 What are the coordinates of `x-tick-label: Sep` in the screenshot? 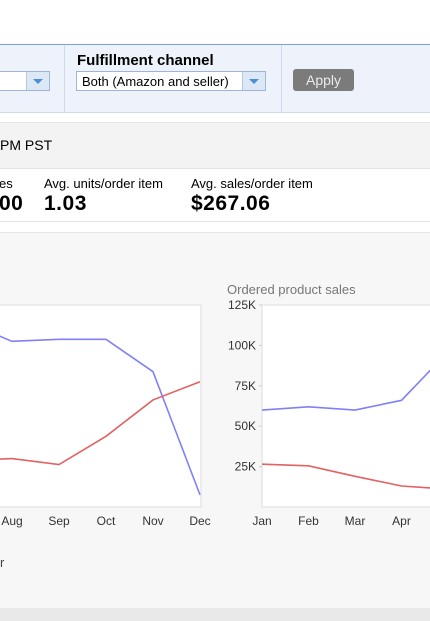 It's located at (59, 521).